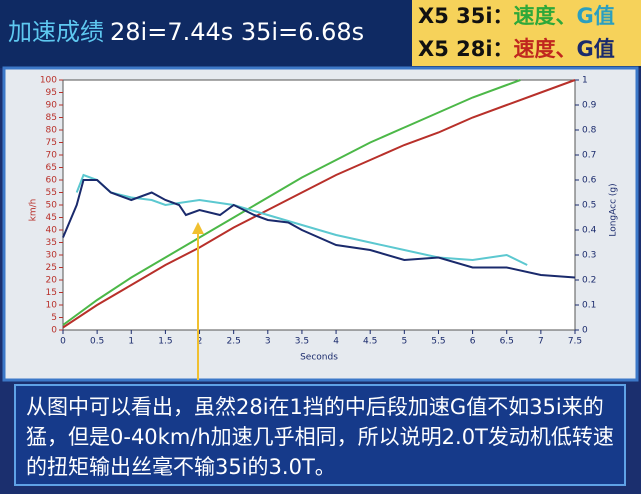  What do you see at coordinates (473, 342) in the screenshot?
I see `x-tick-label: 6` at bounding box center [473, 342].